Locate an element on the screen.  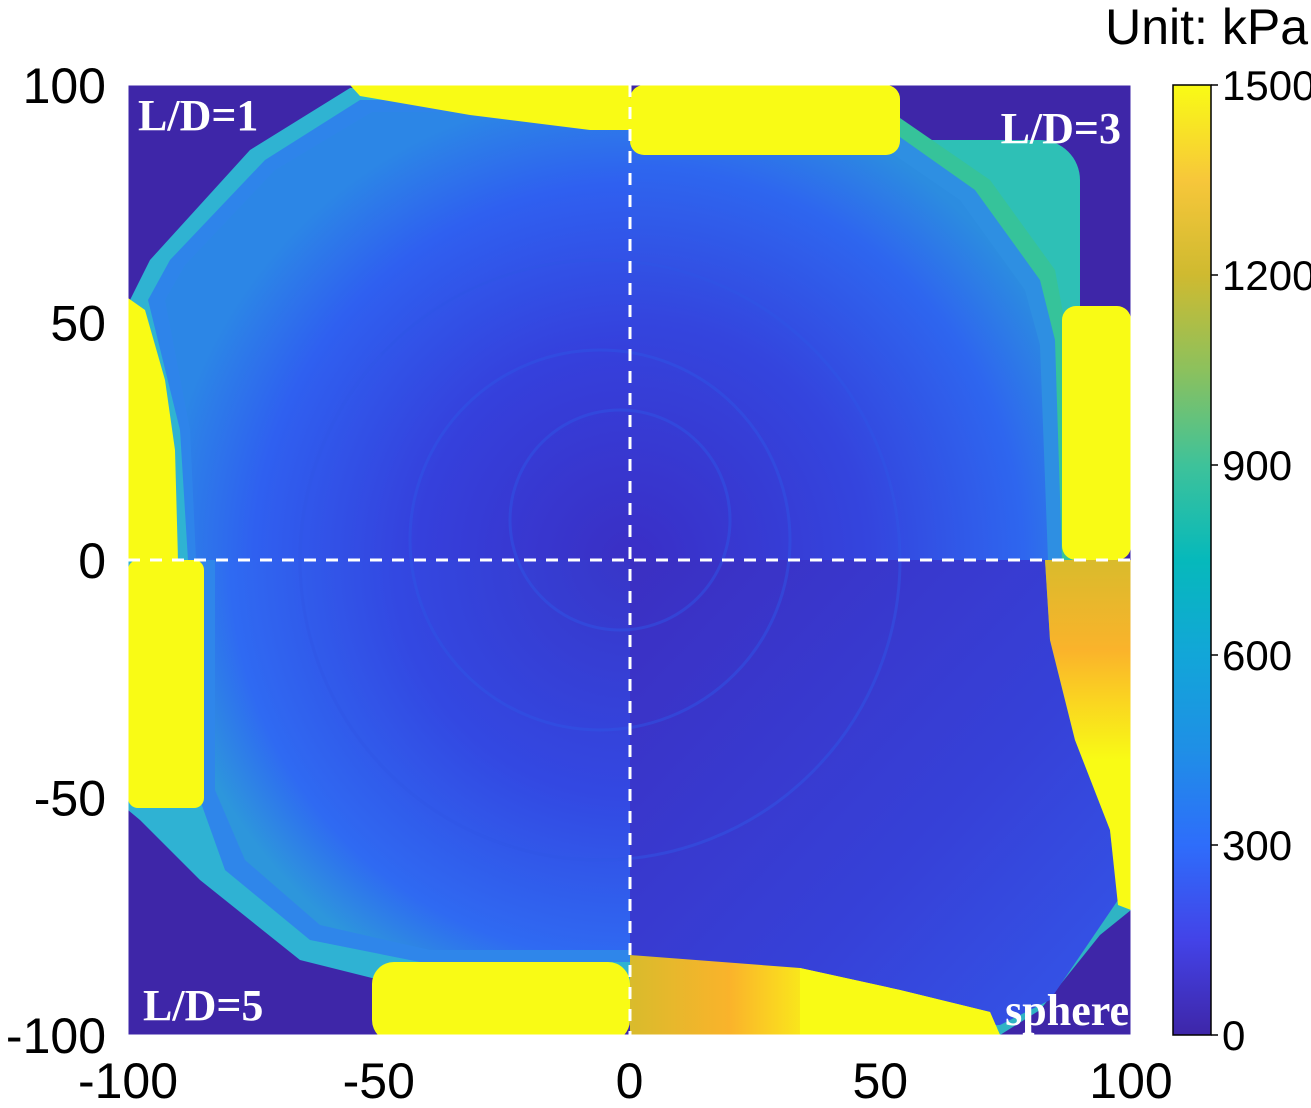
colorbar-ticks: 0 300 600 900 1200 1500 is located at coordinates (1261, 560).